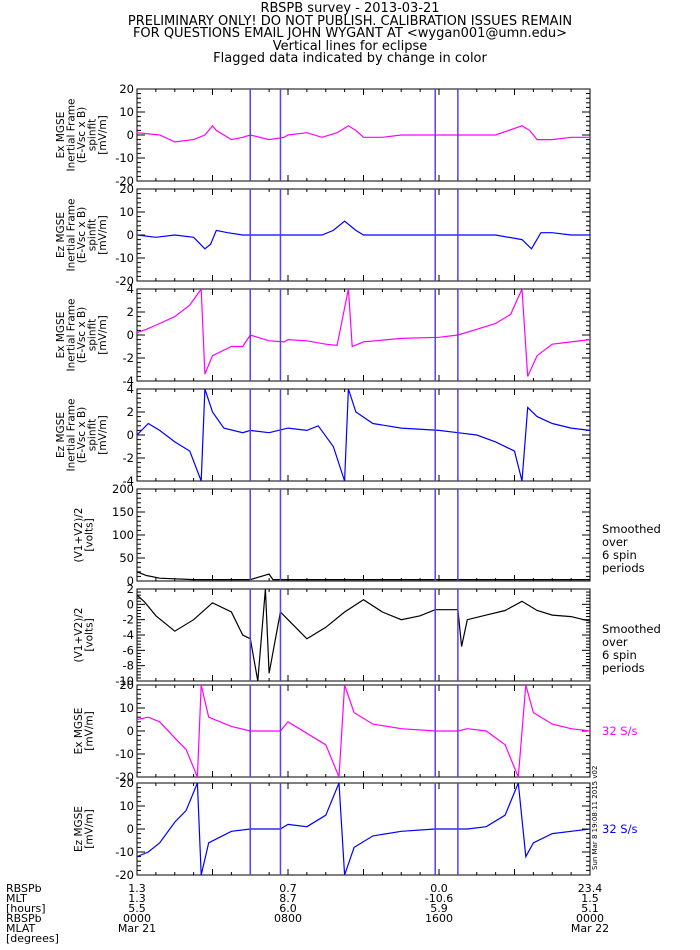 The height and width of the screenshot is (950, 700). What do you see at coordinates (26, 908) in the screenshot?
I see `x-axis-row-label: [hours]` at bounding box center [26, 908].